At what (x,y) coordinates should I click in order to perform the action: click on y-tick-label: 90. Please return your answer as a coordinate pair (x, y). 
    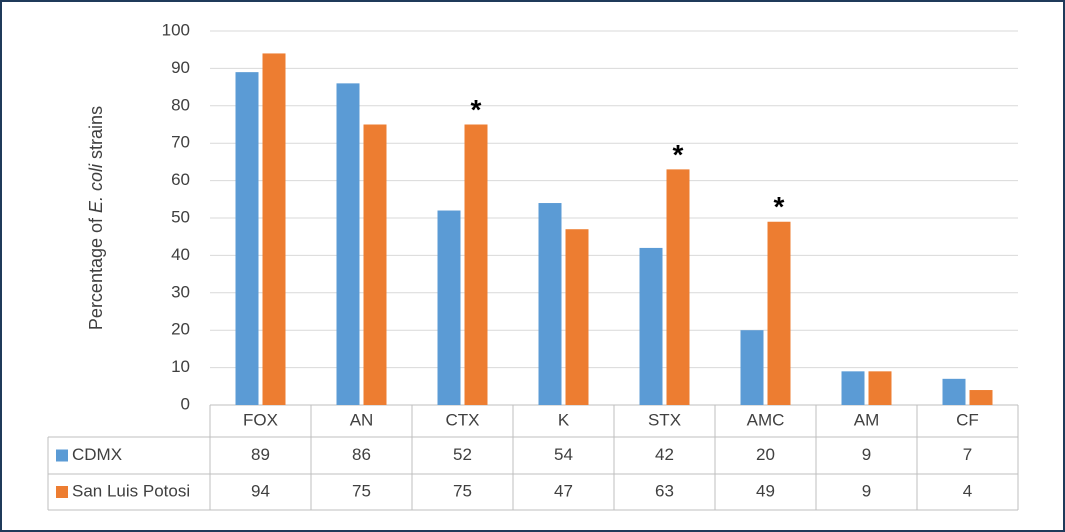
    Looking at the image, I should click on (180, 67).